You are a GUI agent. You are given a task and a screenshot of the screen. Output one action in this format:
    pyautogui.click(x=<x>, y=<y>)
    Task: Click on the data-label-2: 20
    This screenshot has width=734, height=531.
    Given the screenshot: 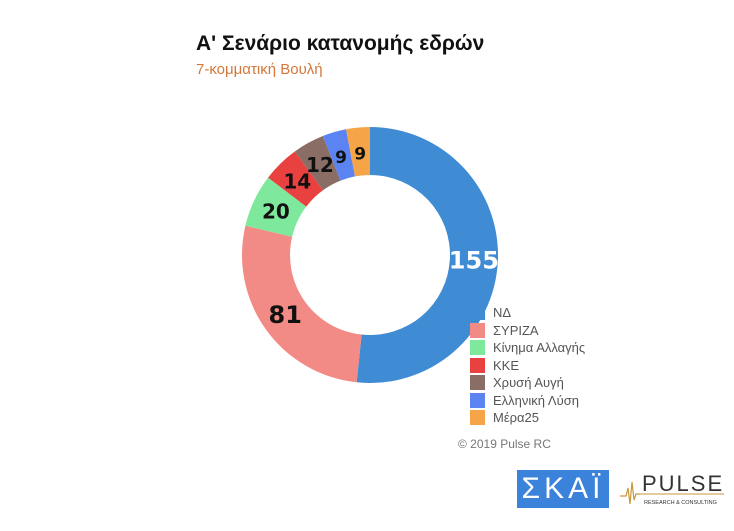 What is the action you would take?
    pyautogui.click(x=276, y=212)
    